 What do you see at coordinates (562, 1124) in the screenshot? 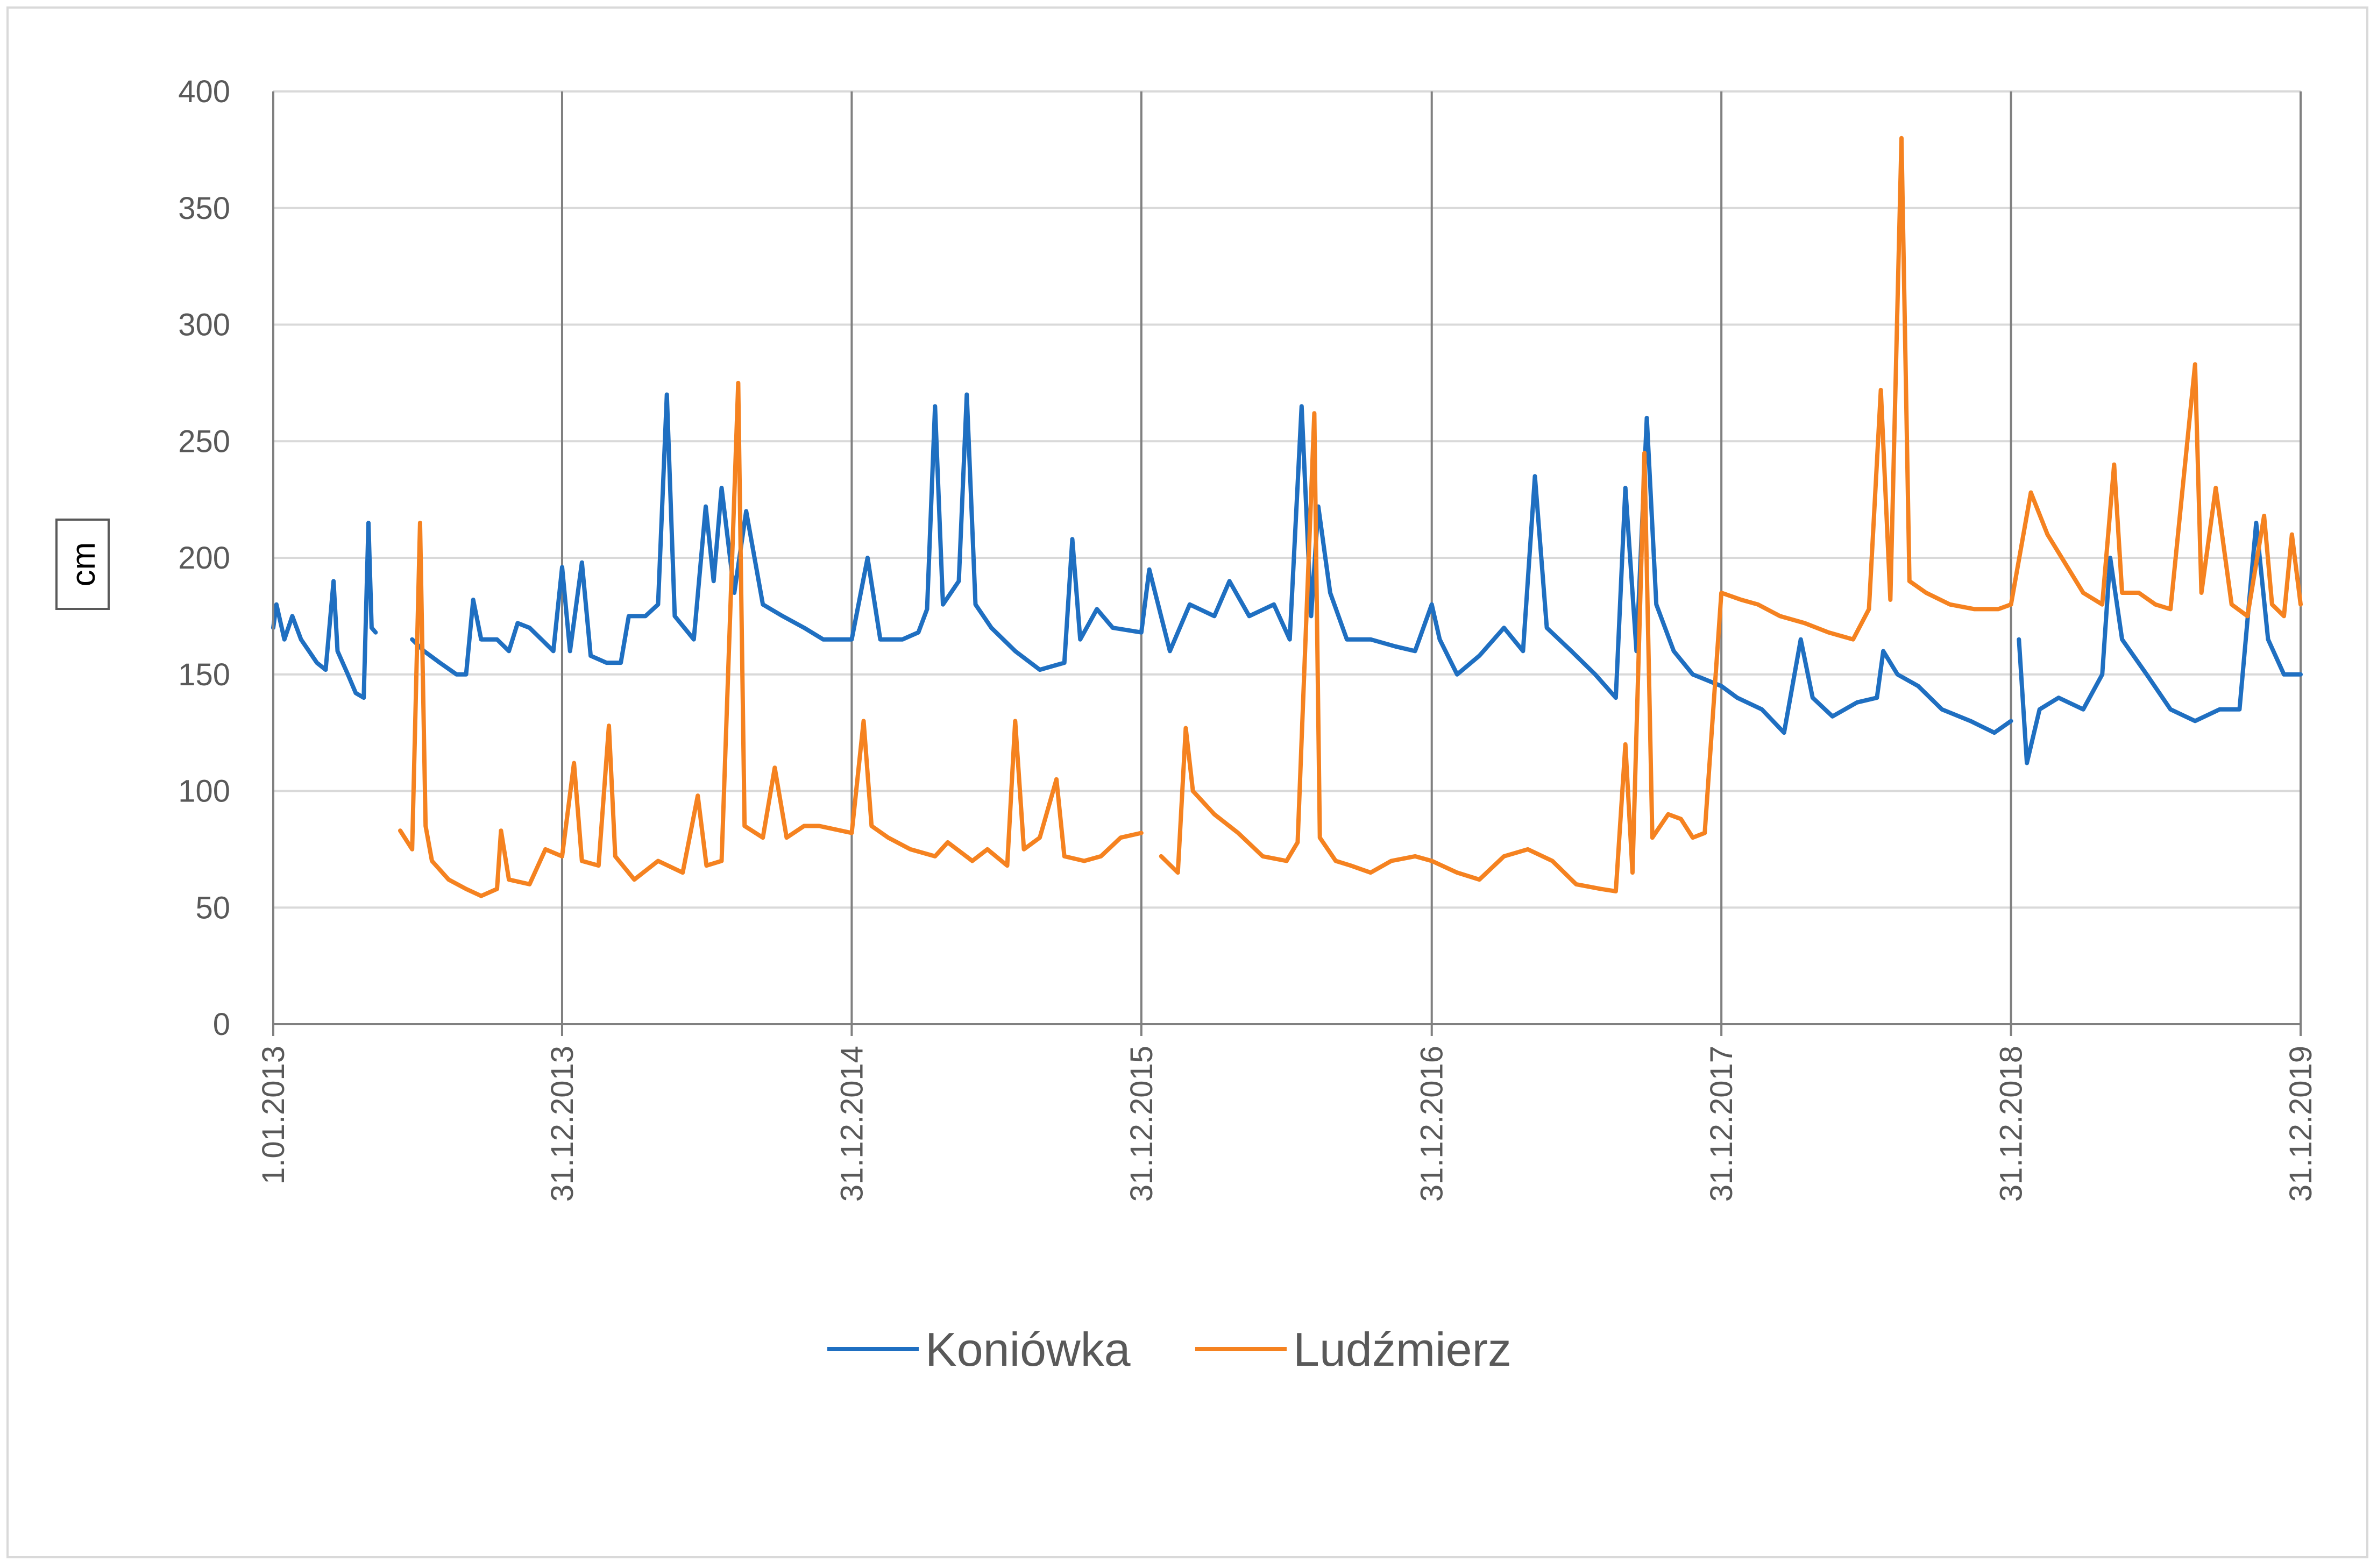
I see `x-tick-label-1: 31.12.2013` at bounding box center [562, 1124].